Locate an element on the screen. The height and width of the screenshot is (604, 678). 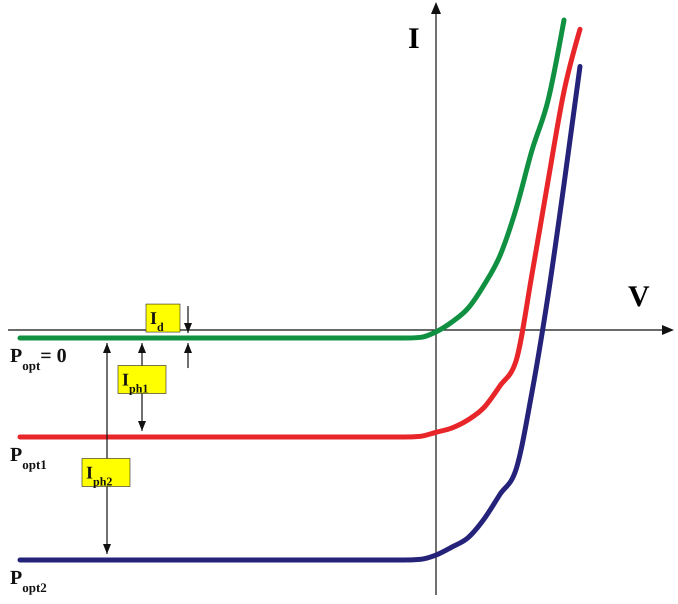
series-label: P$_{opt1}$ is located at coordinates (28, 458).